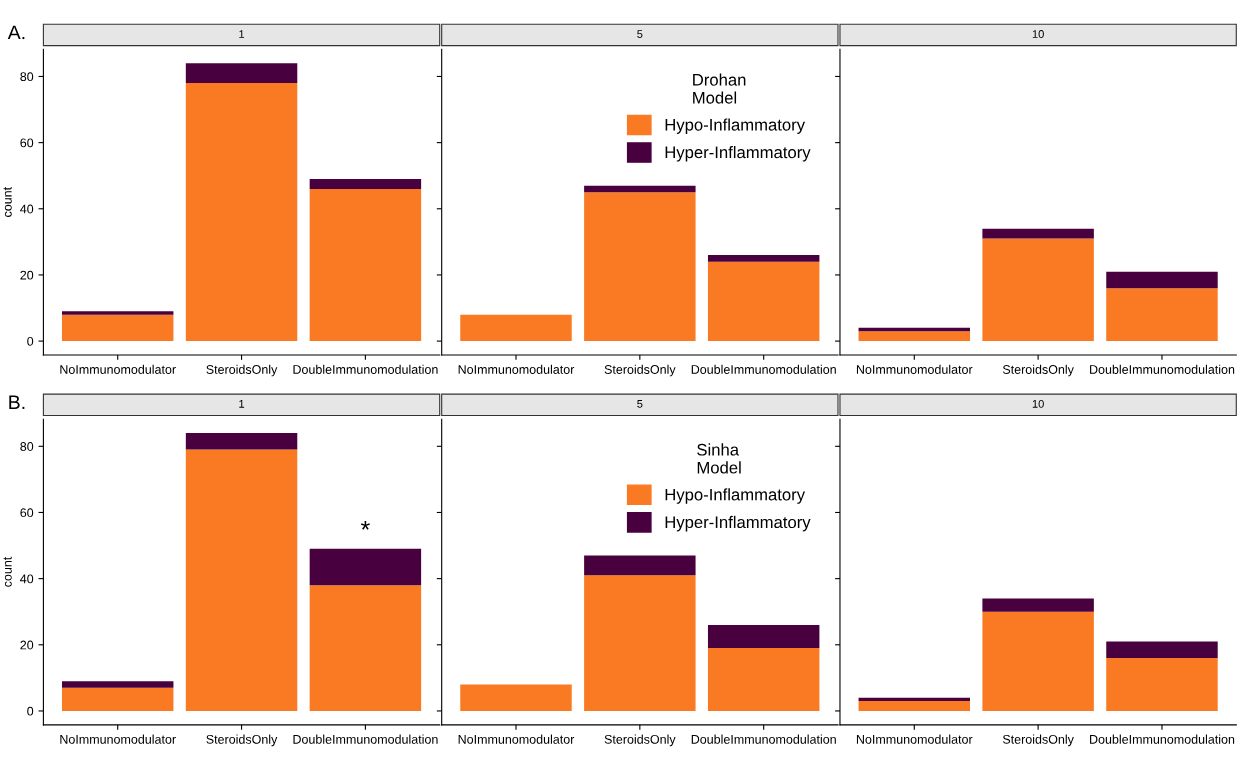 This screenshot has width=1240, height=759. I want to click on annotation: *, so click(365, 525).